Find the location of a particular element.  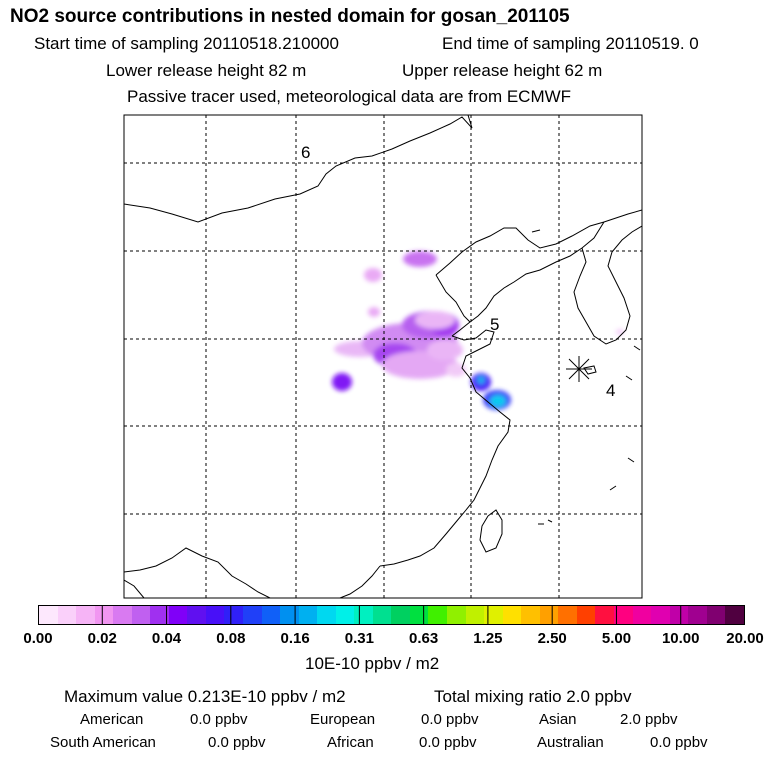

source-value-south-american: 0.0 ppbv is located at coordinates (237, 742).